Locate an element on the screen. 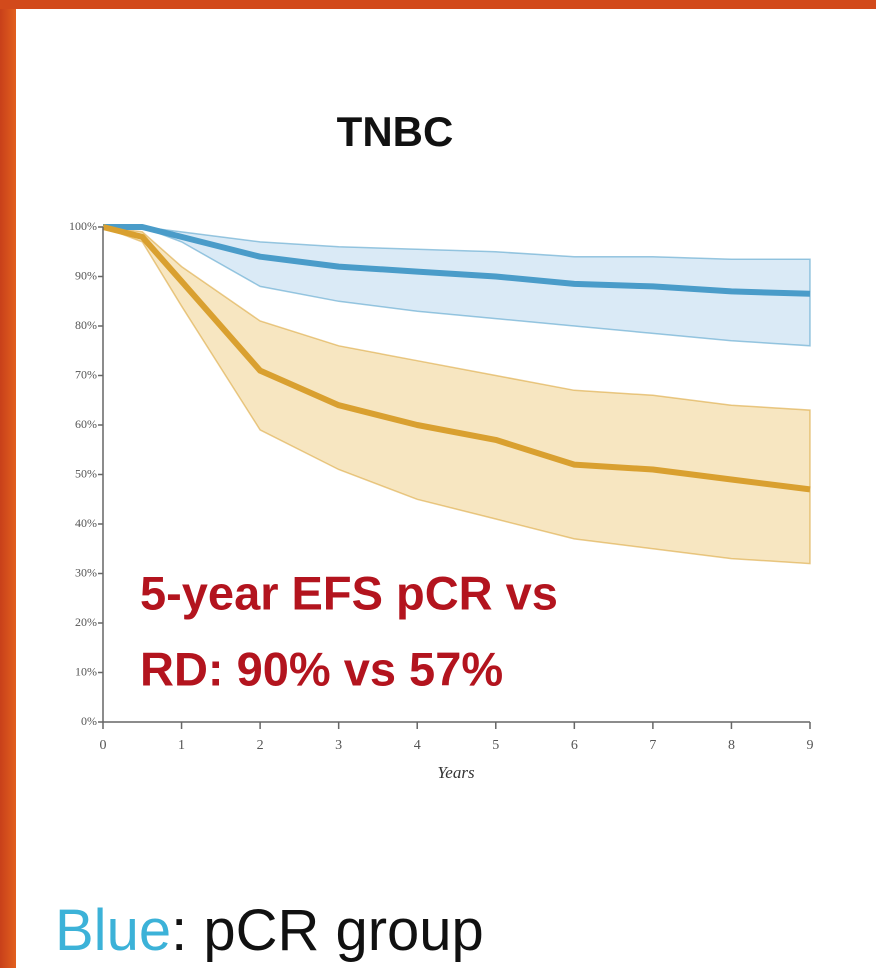 This screenshot has height=973, width=876. x-tick-label: 5 is located at coordinates (495, 745).